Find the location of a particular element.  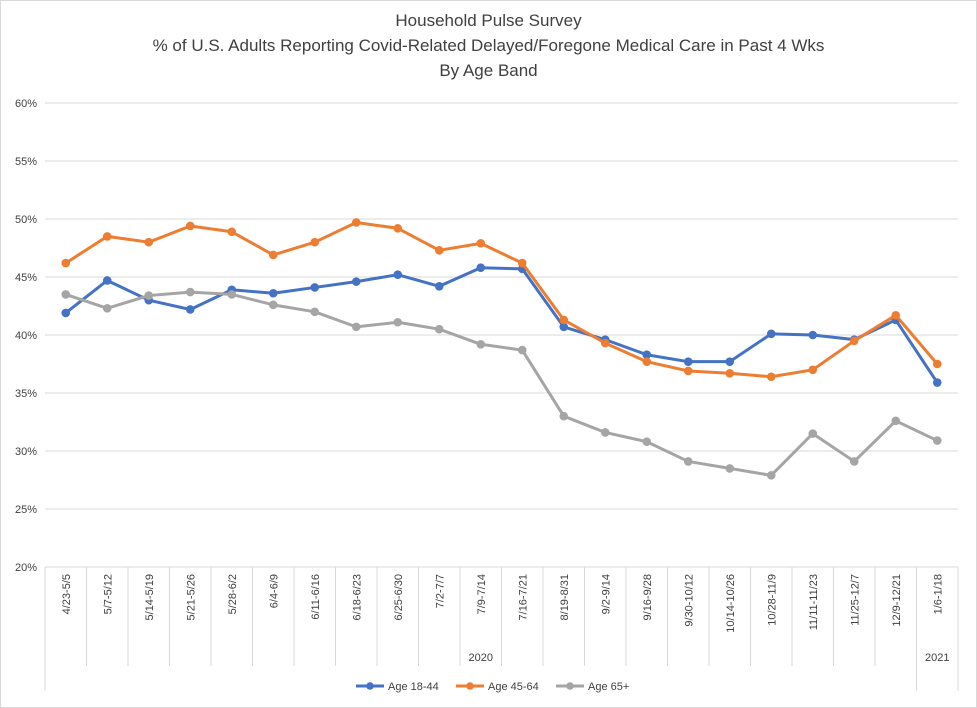

x-tick-label: 6/11-6/16 is located at coordinates (316, 597).